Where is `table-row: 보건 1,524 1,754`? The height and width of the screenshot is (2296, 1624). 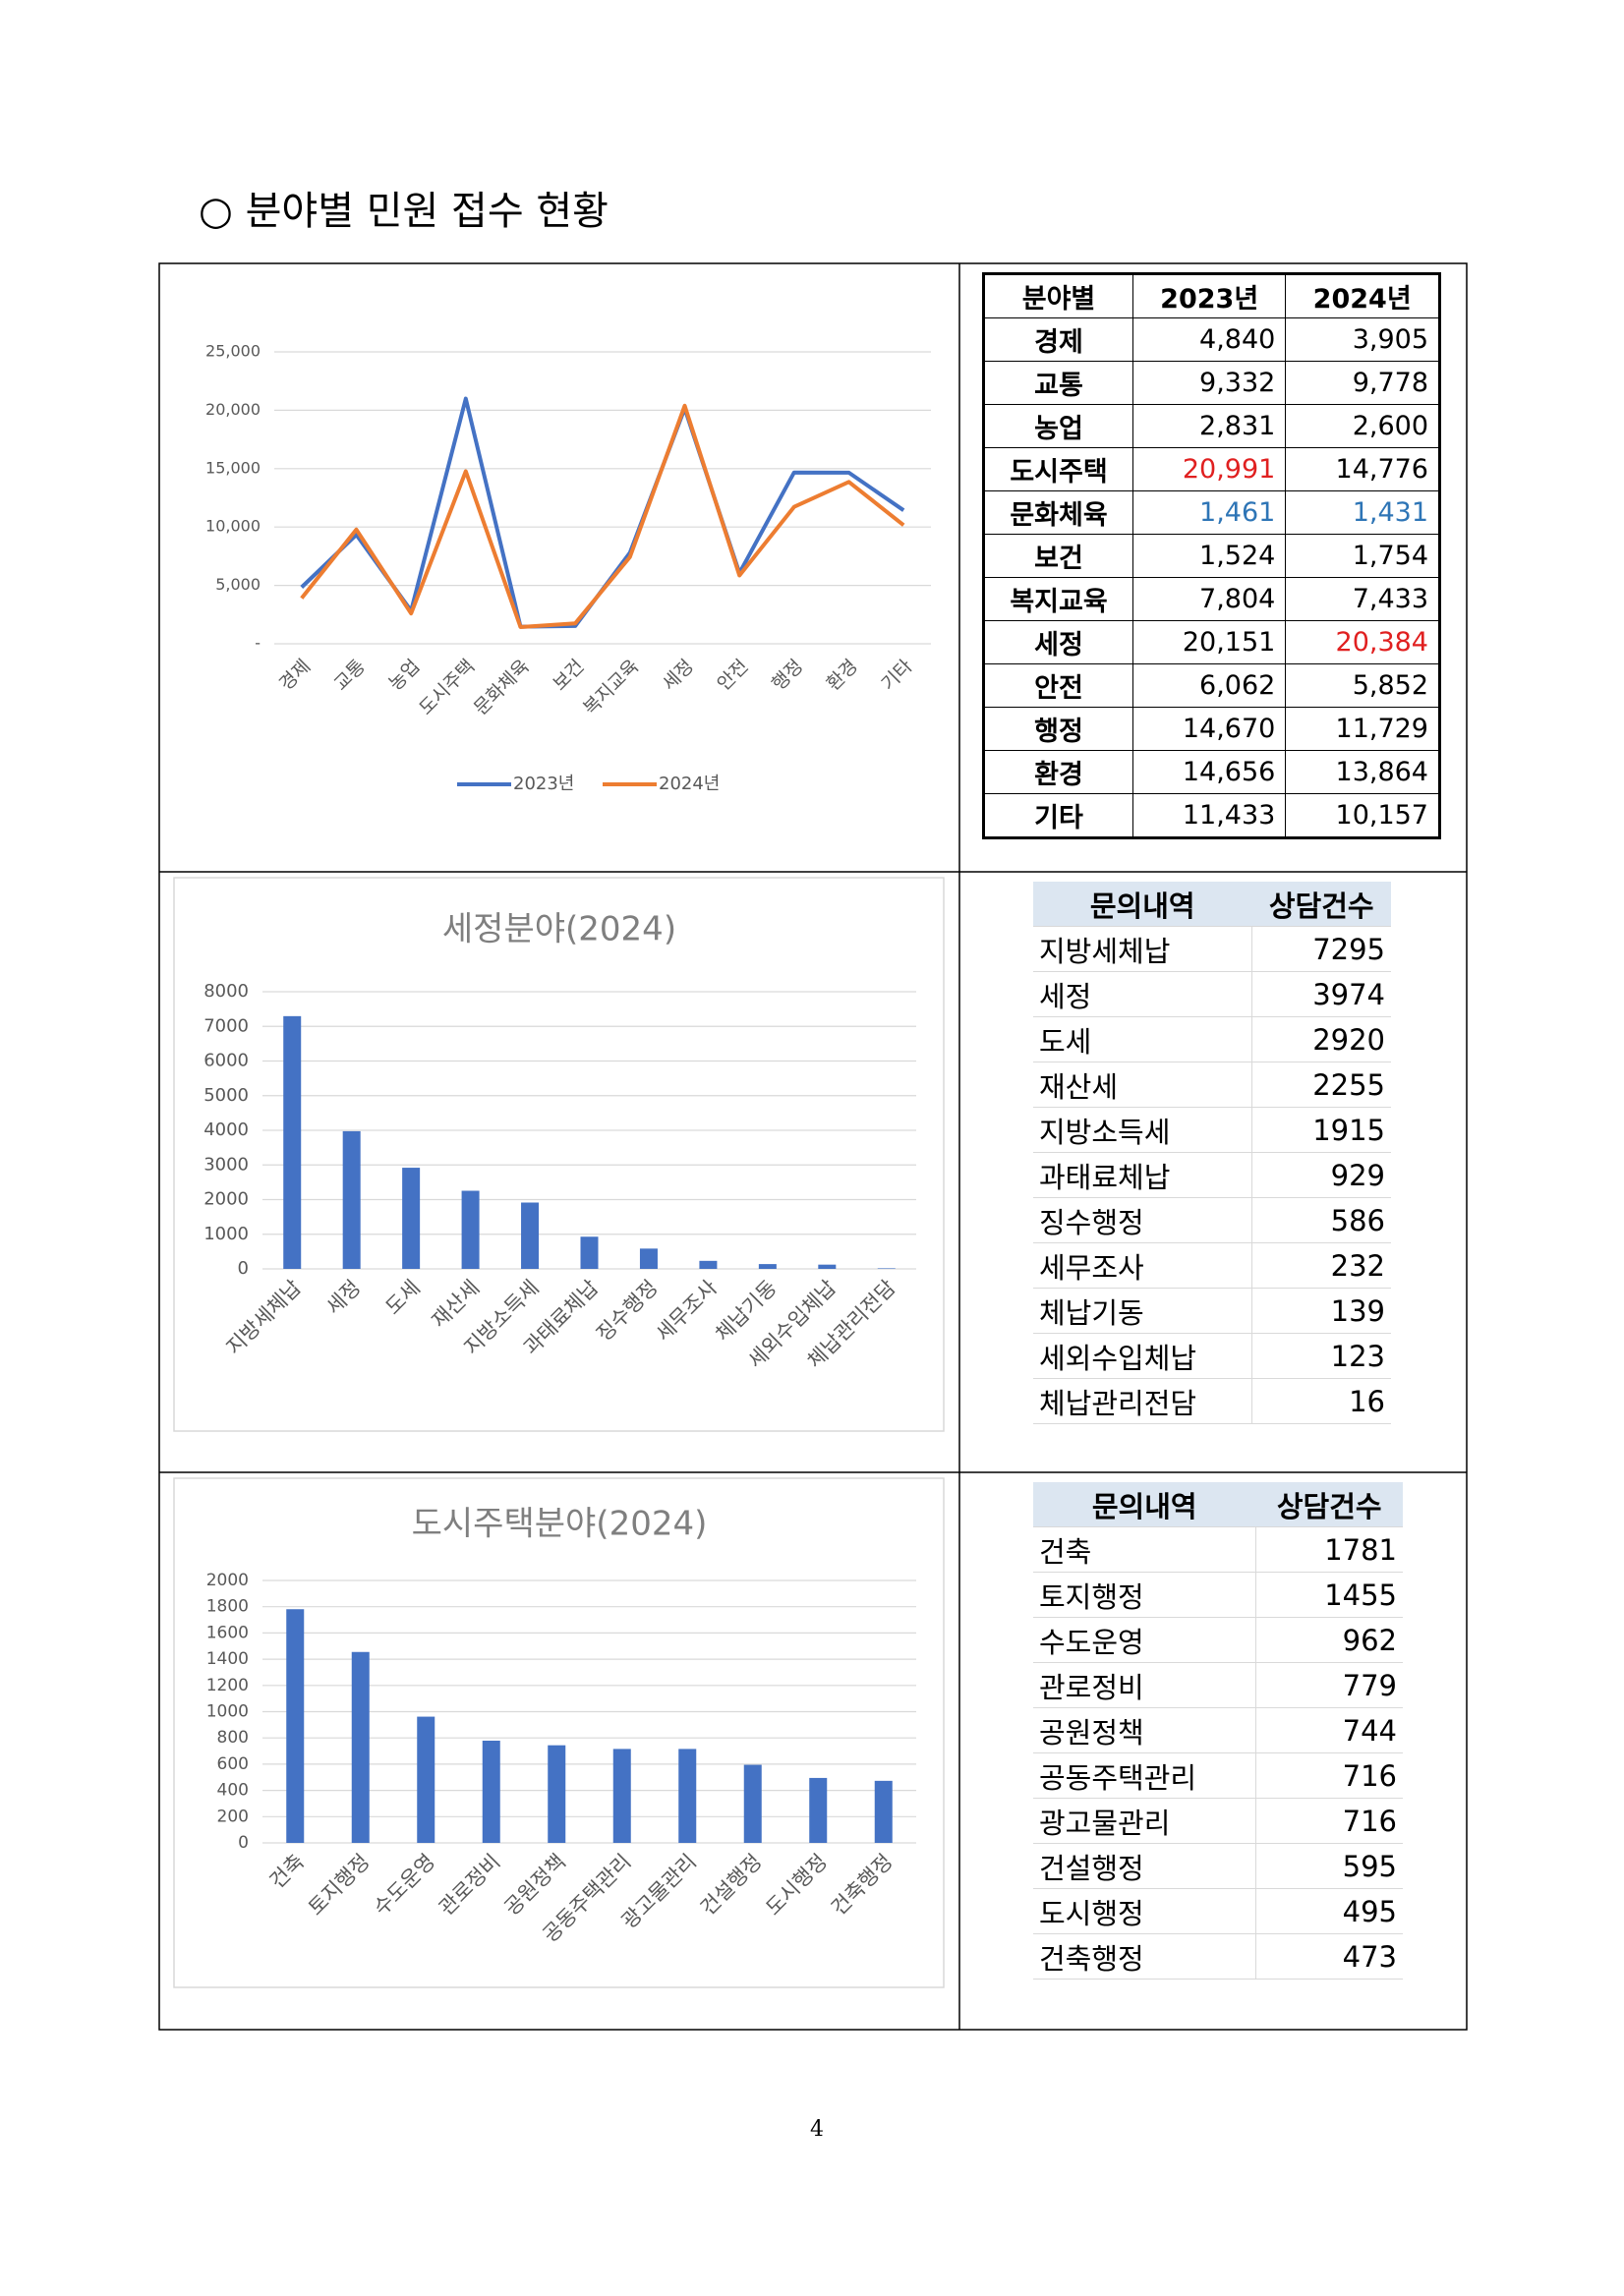 table-row: 보건 1,524 1,754 is located at coordinates (1211, 556).